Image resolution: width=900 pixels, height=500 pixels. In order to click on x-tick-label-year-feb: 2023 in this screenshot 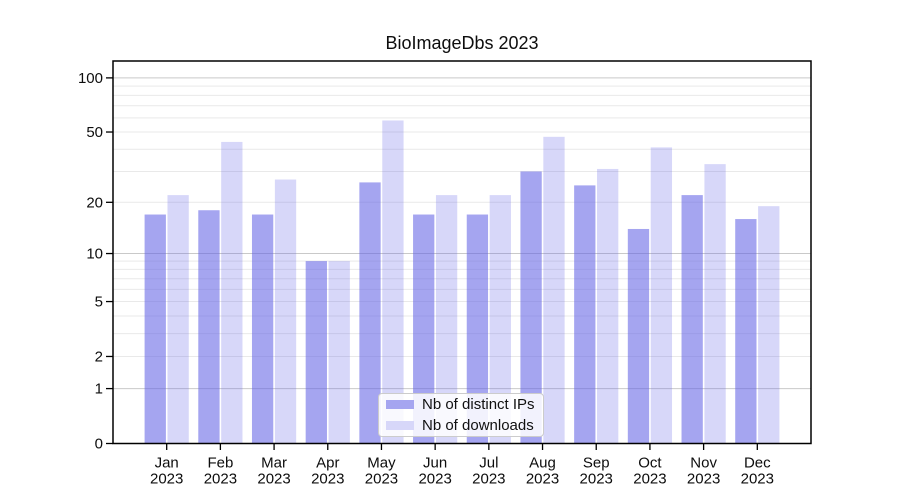, I will do `click(220, 479)`.